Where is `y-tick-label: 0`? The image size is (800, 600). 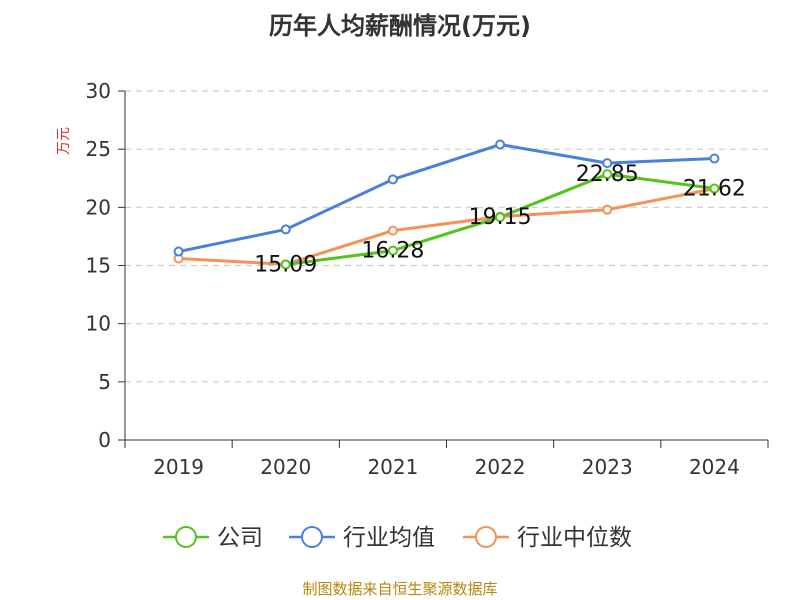
y-tick-label: 0 is located at coordinates (104, 440).